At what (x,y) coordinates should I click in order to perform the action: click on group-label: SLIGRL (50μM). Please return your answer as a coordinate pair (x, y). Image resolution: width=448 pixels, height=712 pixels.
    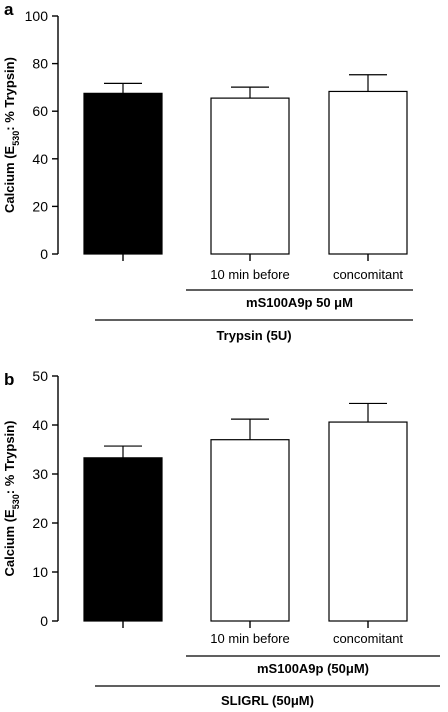
    Looking at the image, I should click on (267, 700).